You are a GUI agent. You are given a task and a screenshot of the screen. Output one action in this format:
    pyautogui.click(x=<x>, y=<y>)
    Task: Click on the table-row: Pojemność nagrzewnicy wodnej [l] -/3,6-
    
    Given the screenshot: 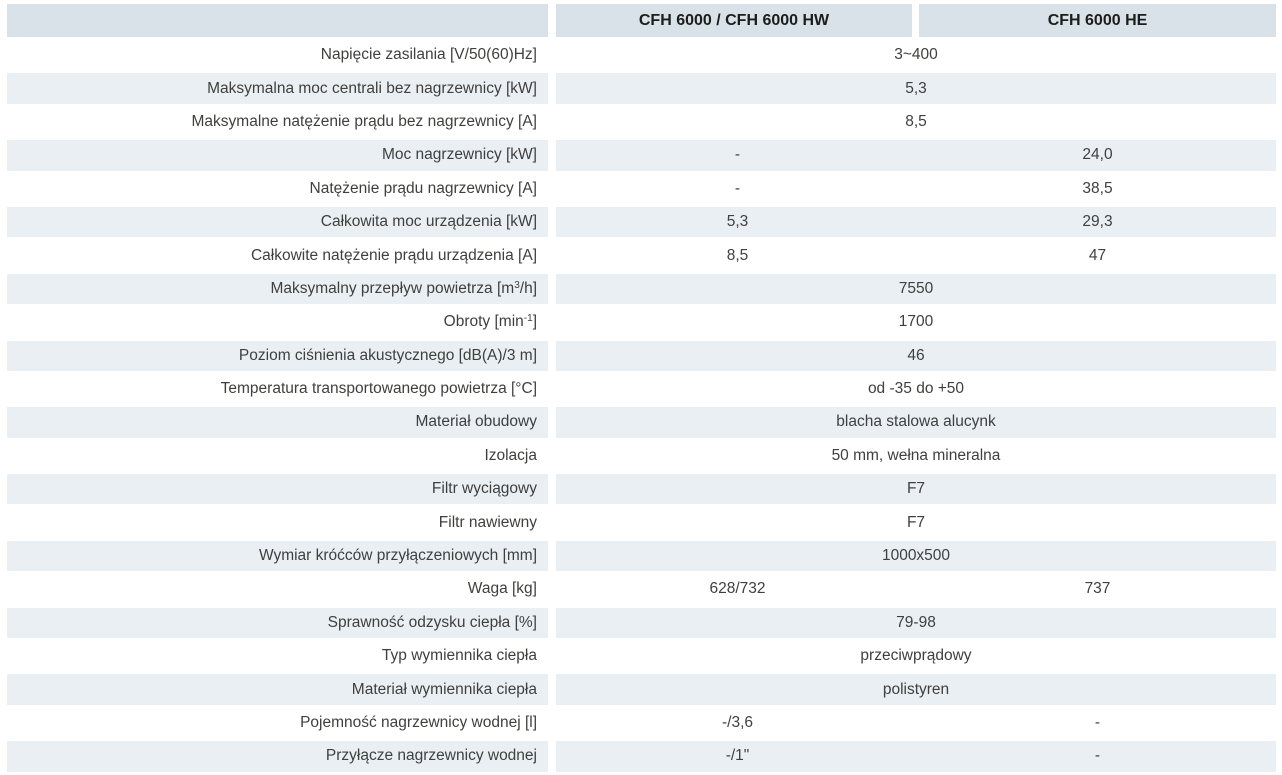 What is the action you would take?
    pyautogui.click(x=641, y=724)
    